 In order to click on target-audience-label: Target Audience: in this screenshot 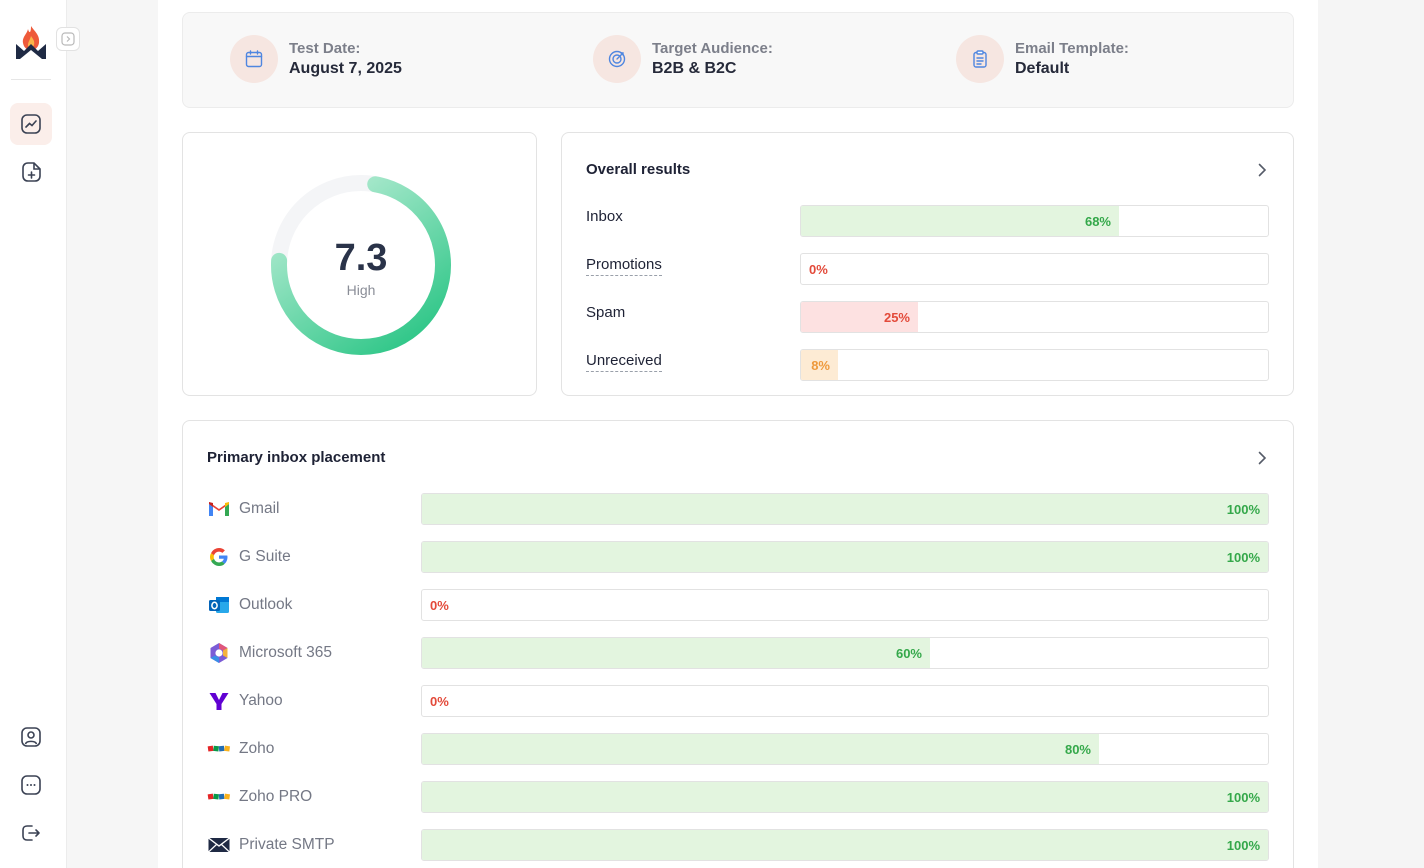, I will do `click(712, 48)`.